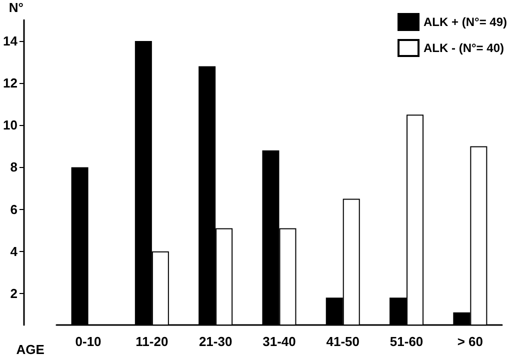 The width and height of the screenshot is (520, 356). Describe the element at coordinates (466, 22) in the screenshot. I see `legend-label: ALK + (N°= 49)` at that location.